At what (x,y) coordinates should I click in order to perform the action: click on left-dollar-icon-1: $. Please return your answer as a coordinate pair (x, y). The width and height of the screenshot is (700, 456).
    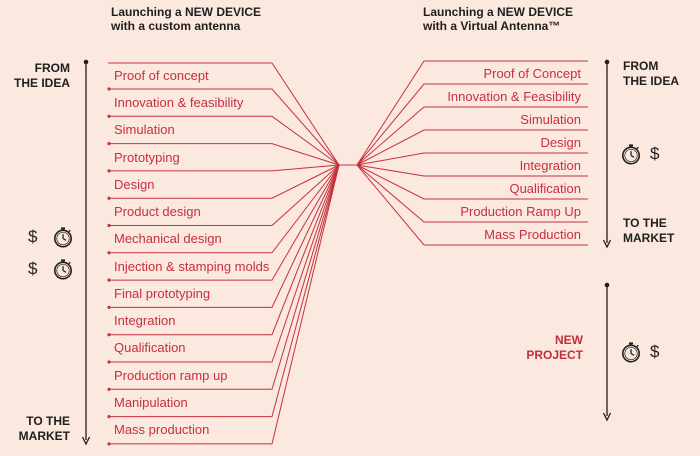
    Looking at the image, I should click on (33, 236).